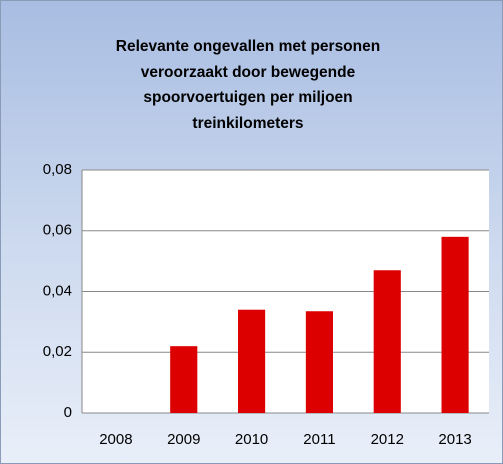 The image size is (503, 464). Describe the element at coordinates (57, 169) in the screenshot. I see `y-tick-label: 0,08` at that location.